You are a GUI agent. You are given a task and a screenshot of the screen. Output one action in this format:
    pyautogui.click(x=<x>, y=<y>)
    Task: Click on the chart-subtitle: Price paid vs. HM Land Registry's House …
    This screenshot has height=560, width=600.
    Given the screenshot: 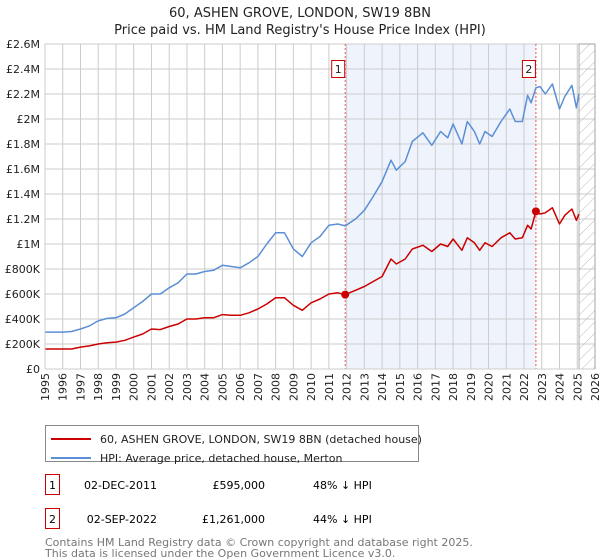 What is the action you would take?
    pyautogui.click(x=300, y=30)
    